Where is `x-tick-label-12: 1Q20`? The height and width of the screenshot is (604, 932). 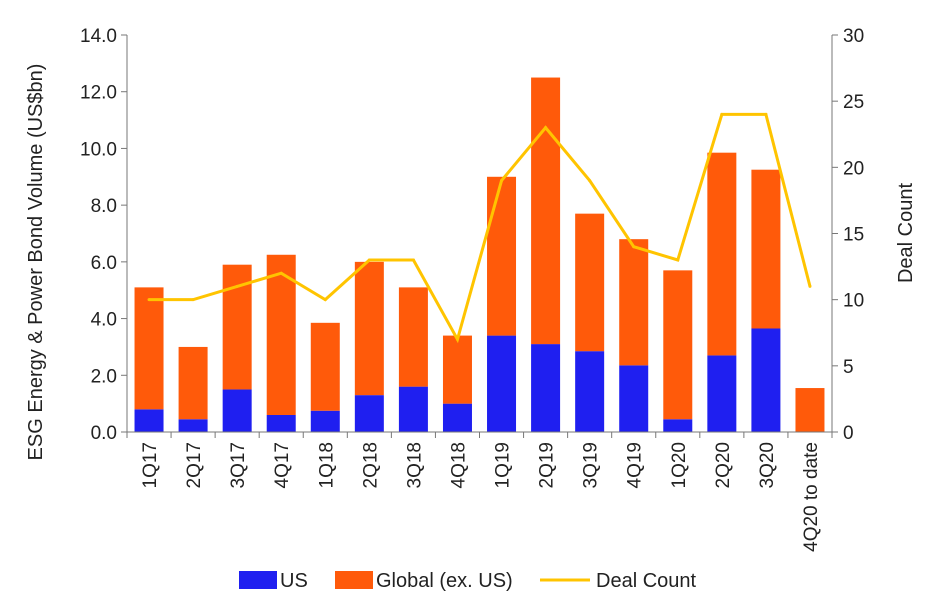 x-tick-label-12: 1Q20 is located at coordinates (679, 465).